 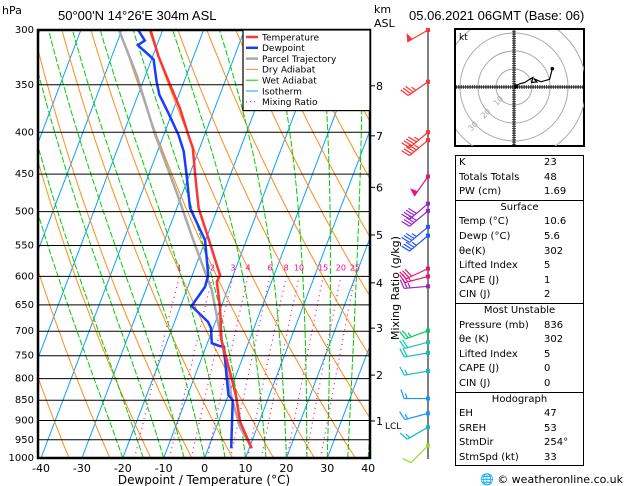 I want to click on km-label: 6, so click(x=379, y=187).